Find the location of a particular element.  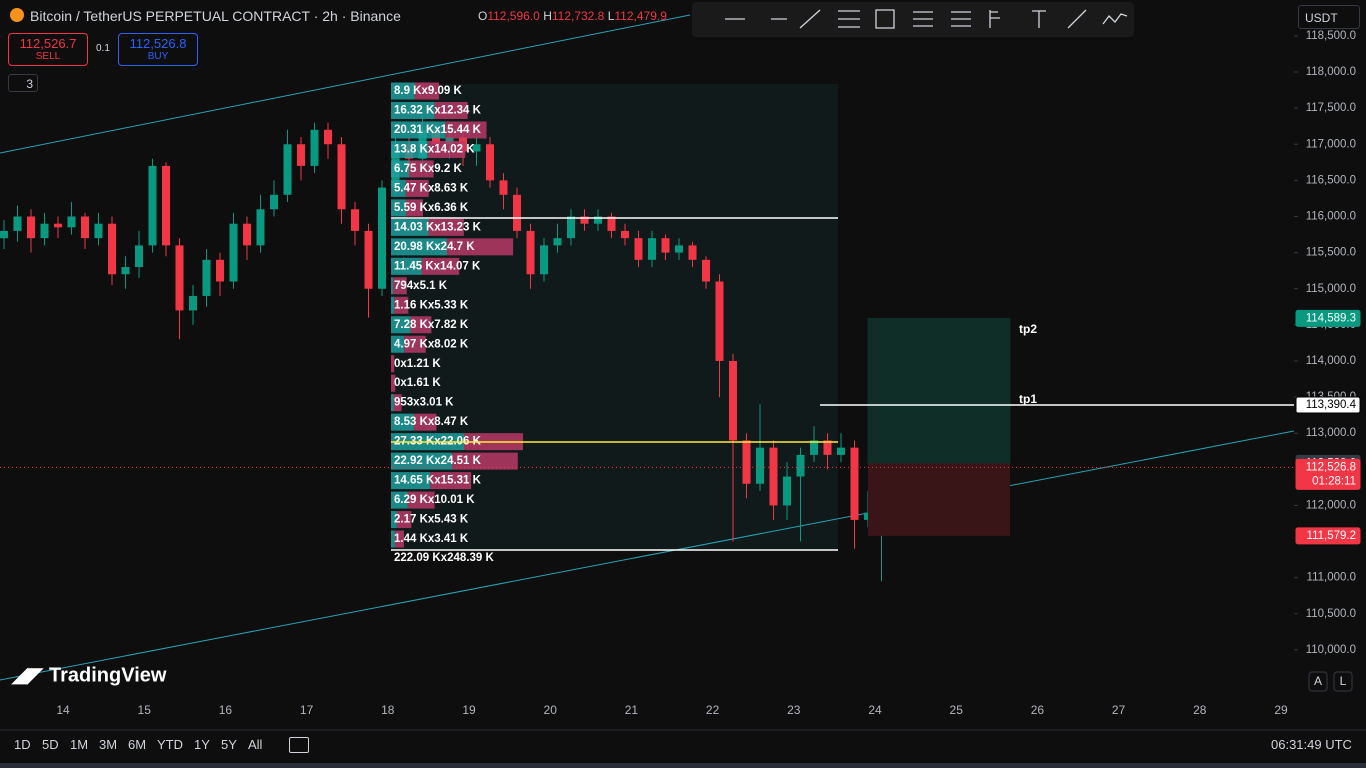

date-label: 27 is located at coordinates (1119, 710).